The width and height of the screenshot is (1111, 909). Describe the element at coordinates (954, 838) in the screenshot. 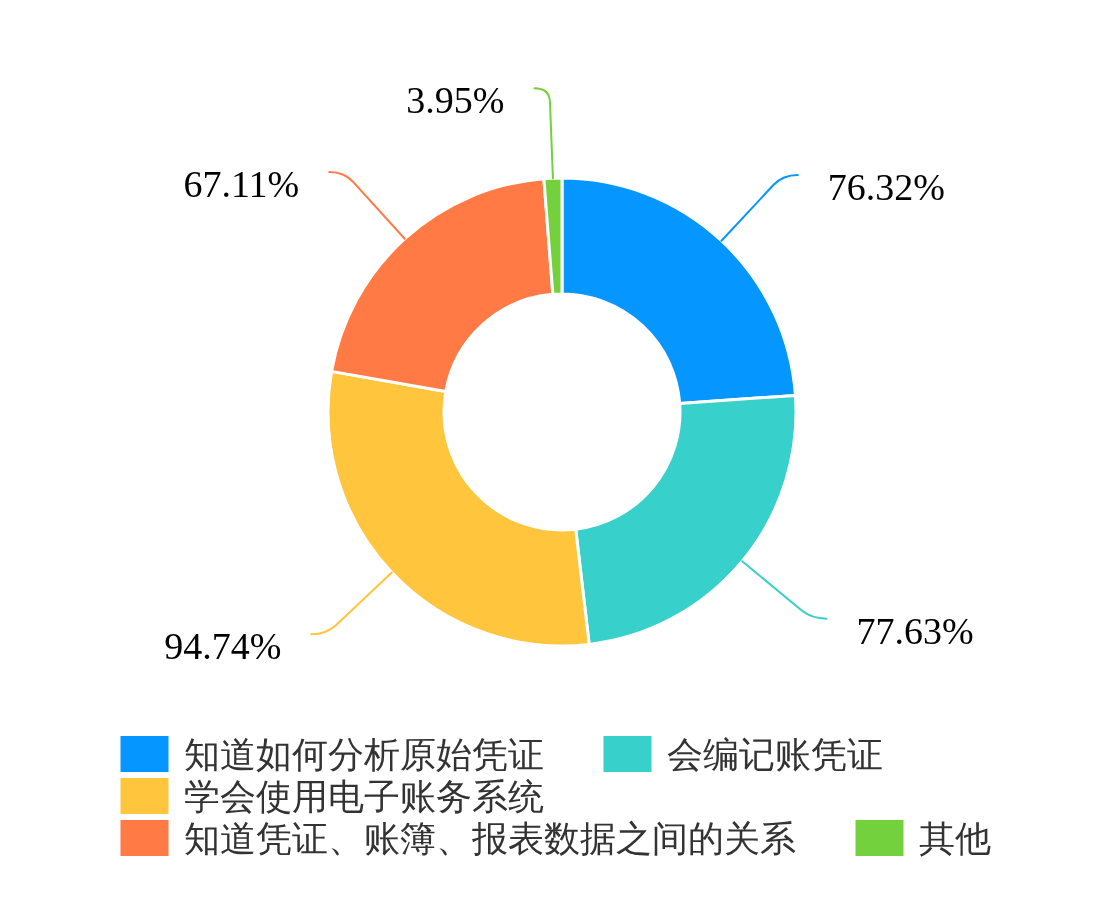

I see `legend-label: 其他` at that location.